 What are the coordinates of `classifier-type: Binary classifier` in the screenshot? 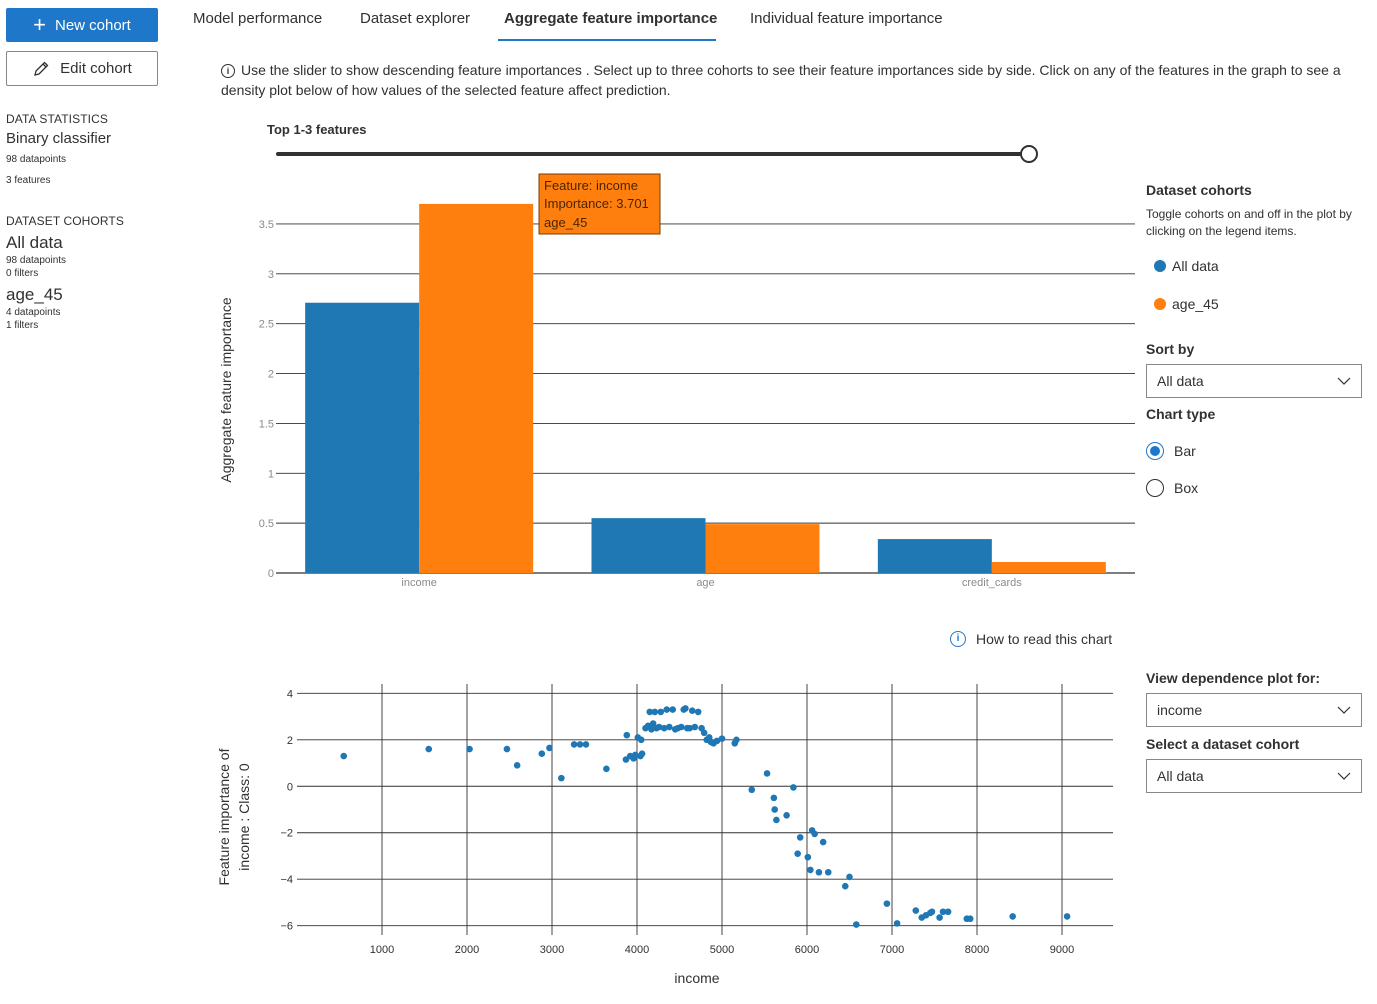 It's located at (59, 138).